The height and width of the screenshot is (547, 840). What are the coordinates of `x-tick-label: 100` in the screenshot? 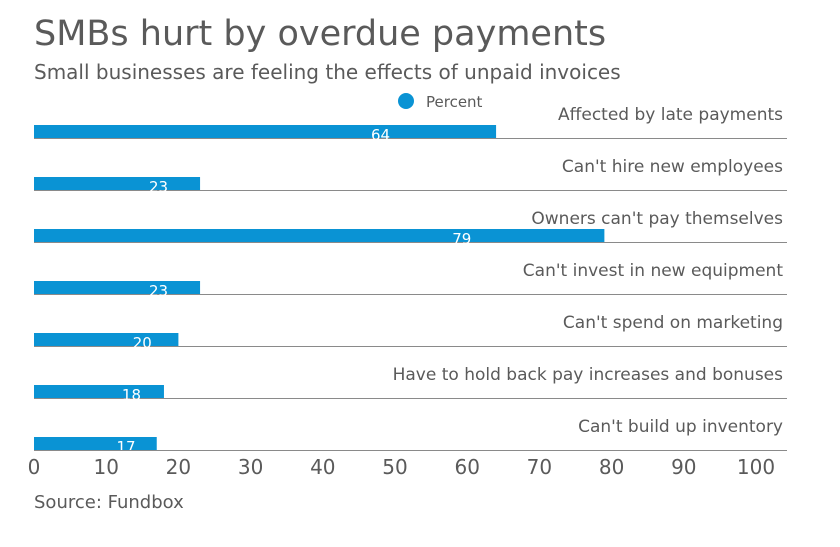 It's located at (756, 467).